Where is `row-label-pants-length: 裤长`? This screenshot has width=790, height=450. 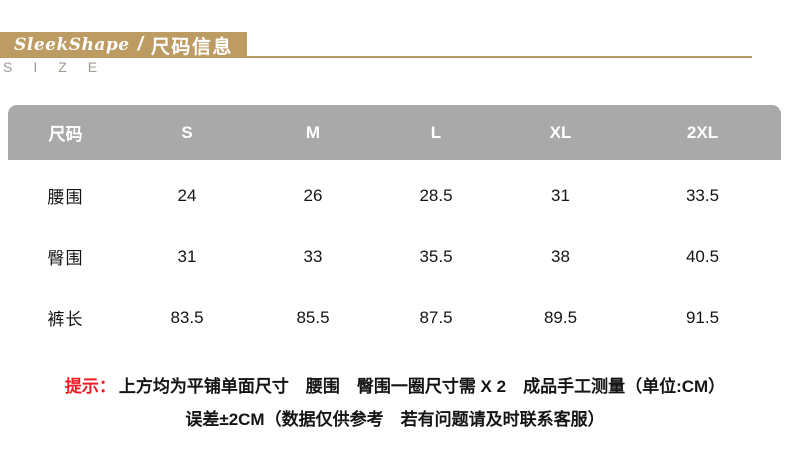
row-label-pants-length: 裤长 is located at coordinates (65, 319).